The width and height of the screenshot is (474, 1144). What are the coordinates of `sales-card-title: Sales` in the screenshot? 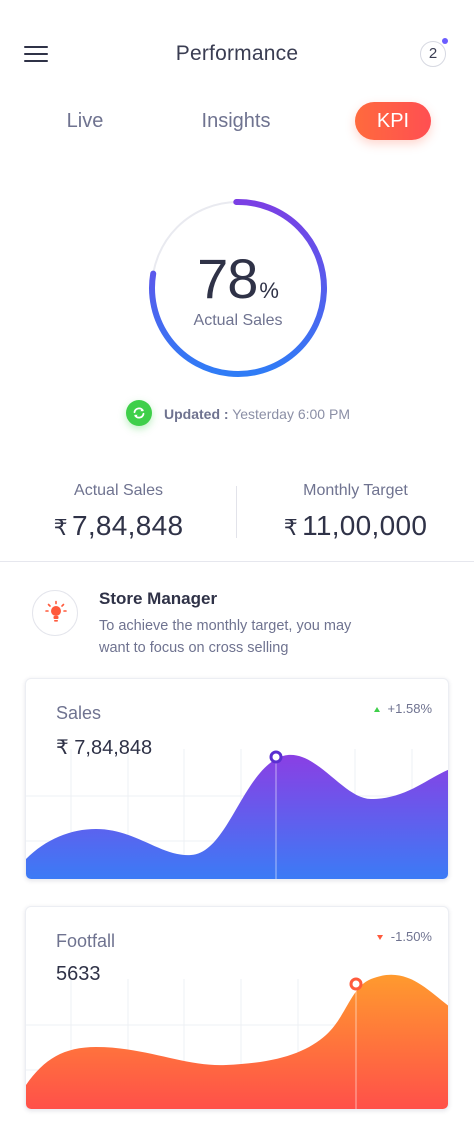 It's located at (79, 713).